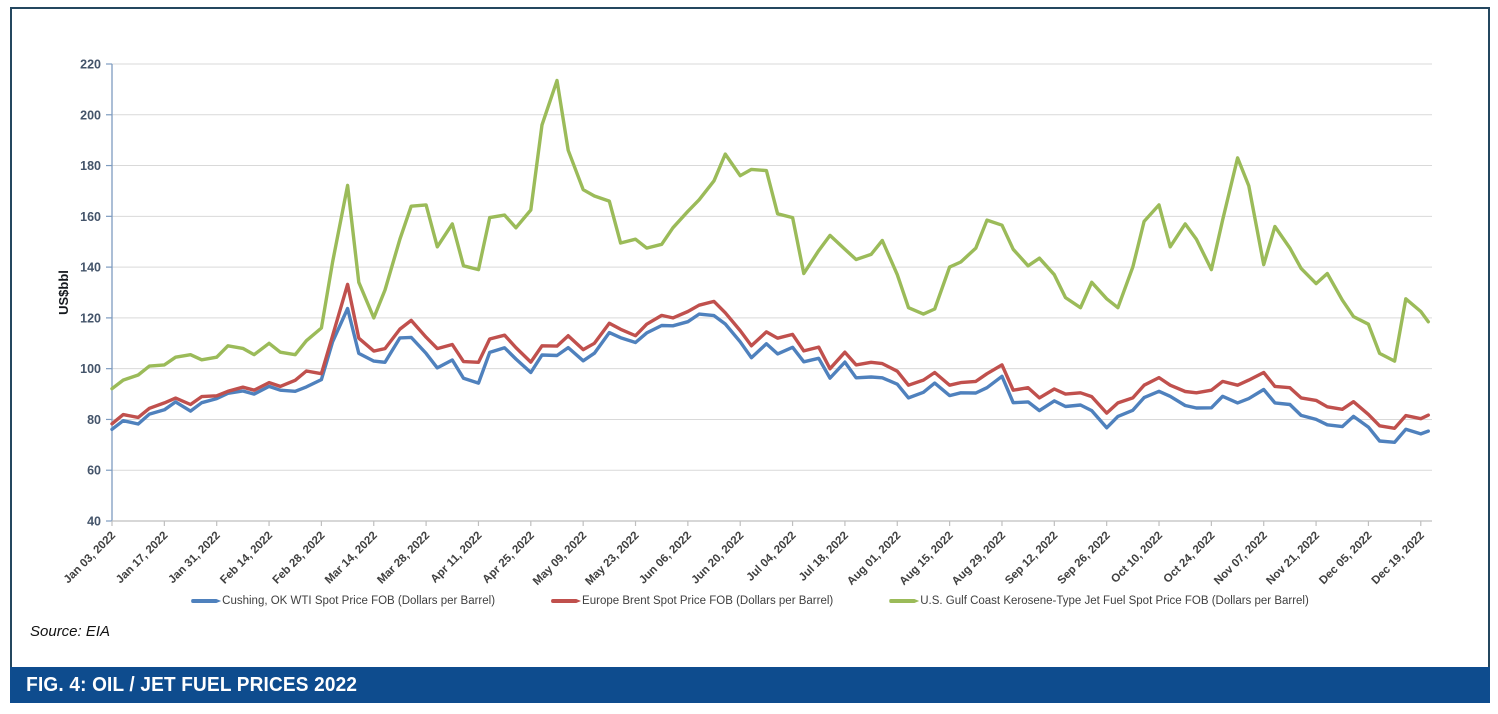 This screenshot has height=714, width=1498. What do you see at coordinates (90, 268) in the screenshot?
I see `y-tick-label: 140` at bounding box center [90, 268].